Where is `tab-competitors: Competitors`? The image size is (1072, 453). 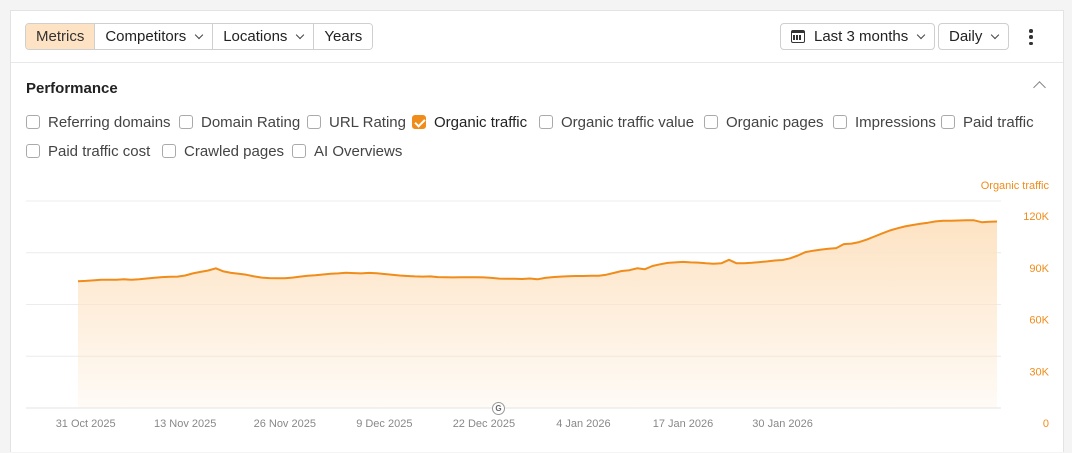 tab-competitors: Competitors is located at coordinates (154, 36).